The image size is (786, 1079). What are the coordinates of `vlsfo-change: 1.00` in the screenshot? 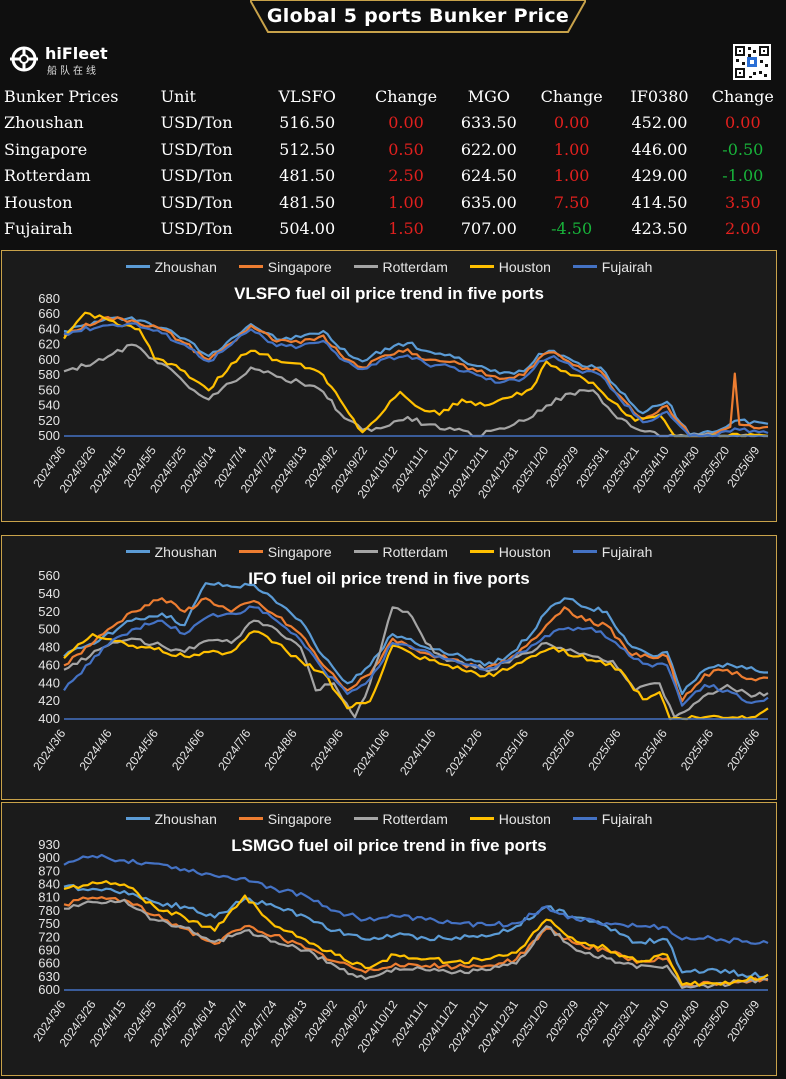 It's located at (406, 202).